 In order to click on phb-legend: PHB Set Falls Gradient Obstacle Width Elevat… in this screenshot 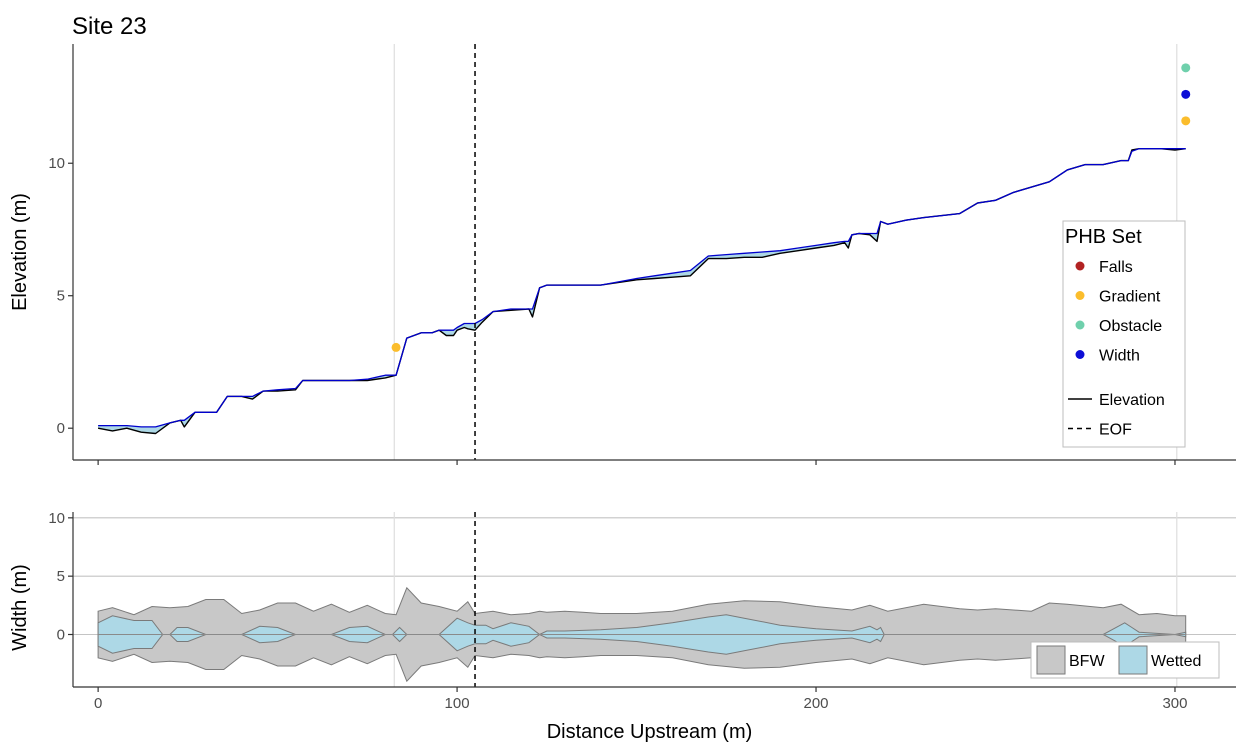, I will do `click(1124, 334)`.